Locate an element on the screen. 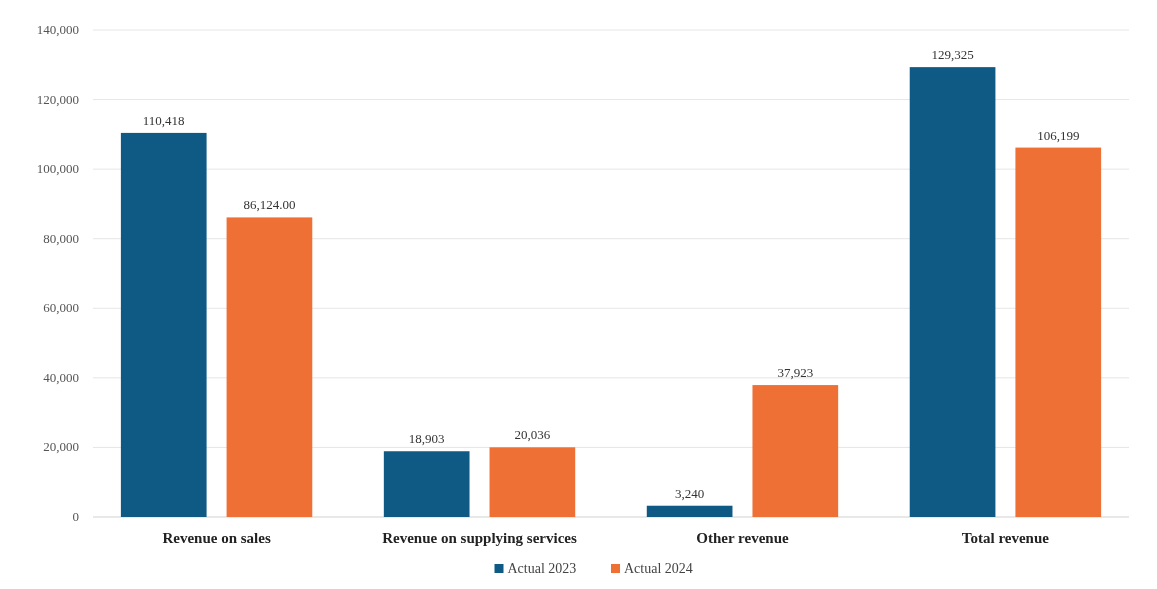  y-tick-label: 80,000 is located at coordinates (61, 238).